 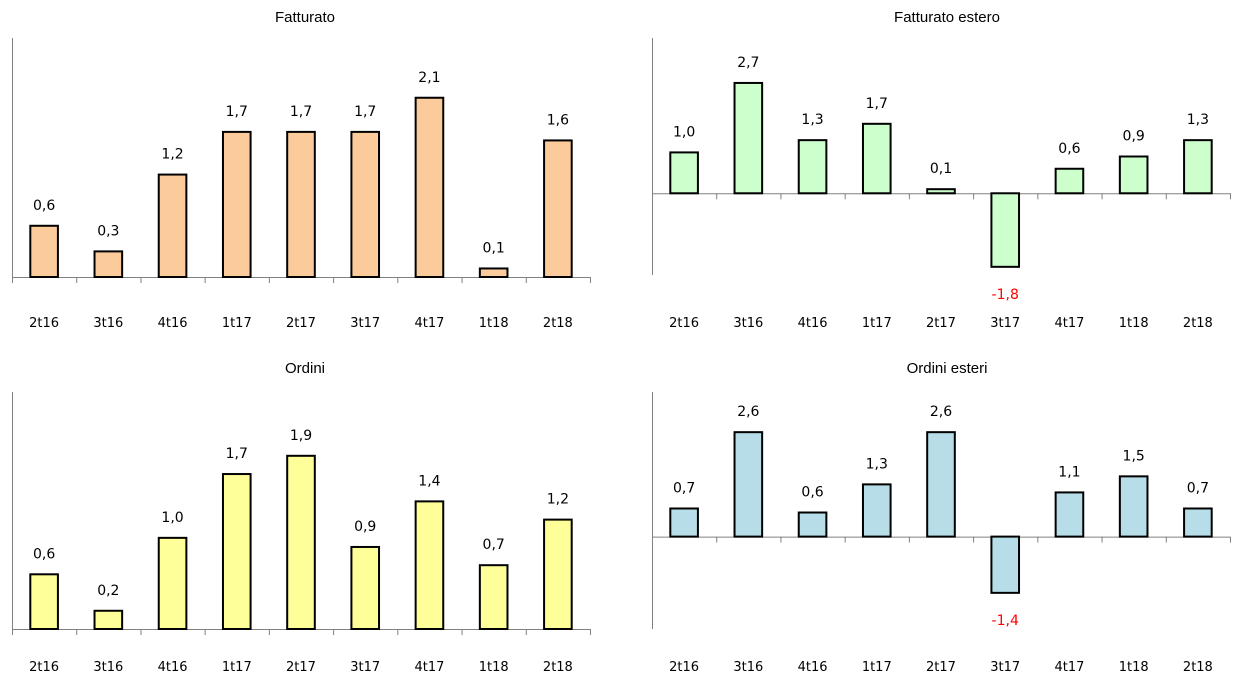 I want to click on data-label: 1,0, so click(x=172, y=518).